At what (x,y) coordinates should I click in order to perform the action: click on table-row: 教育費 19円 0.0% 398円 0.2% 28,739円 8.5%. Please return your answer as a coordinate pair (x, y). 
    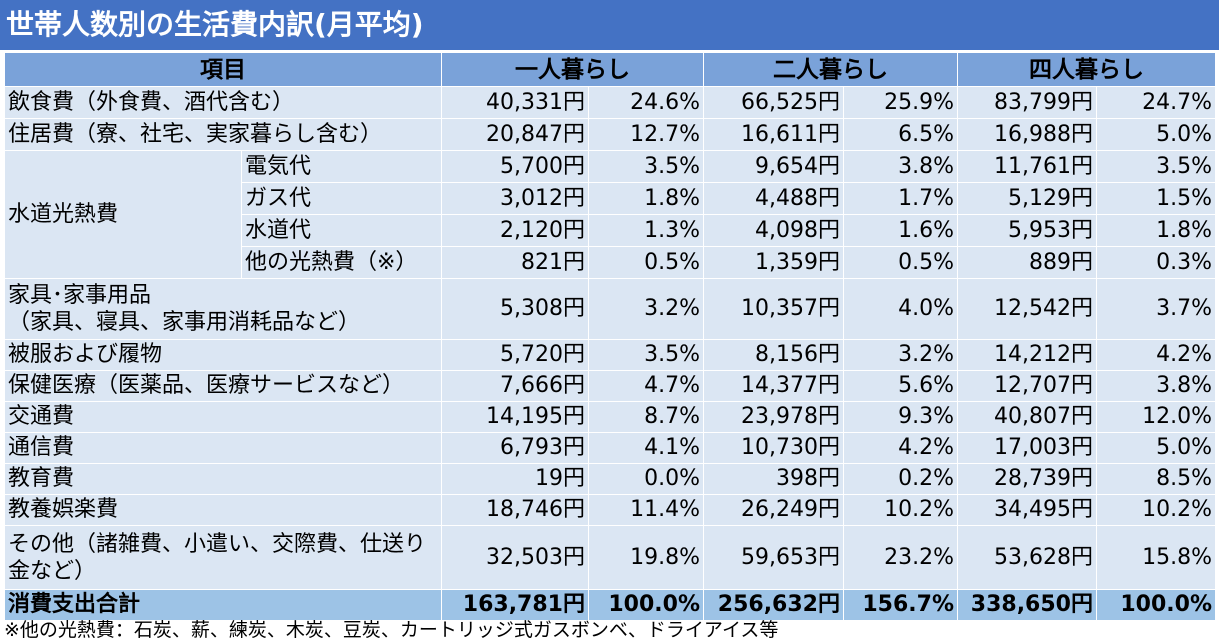
    Looking at the image, I should click on (610, 479).